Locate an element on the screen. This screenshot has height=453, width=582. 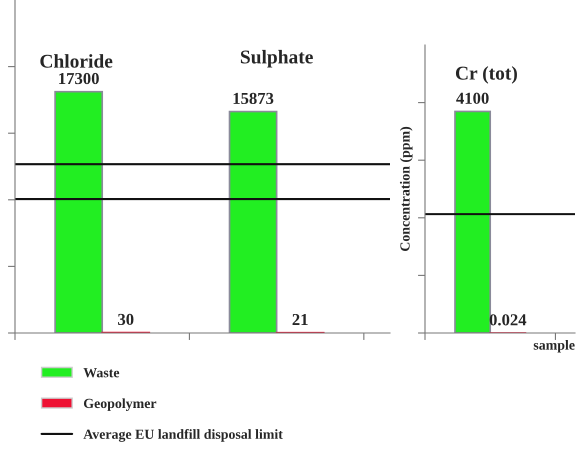
legend-label: Average EU landfill disposal limit is located at coordinates (183, 435).